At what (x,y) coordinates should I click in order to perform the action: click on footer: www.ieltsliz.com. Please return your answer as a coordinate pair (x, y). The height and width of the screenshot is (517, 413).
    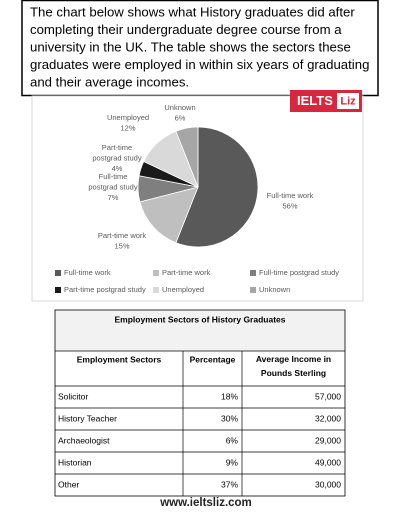
    Looking at the image, I should click on (205, 503).